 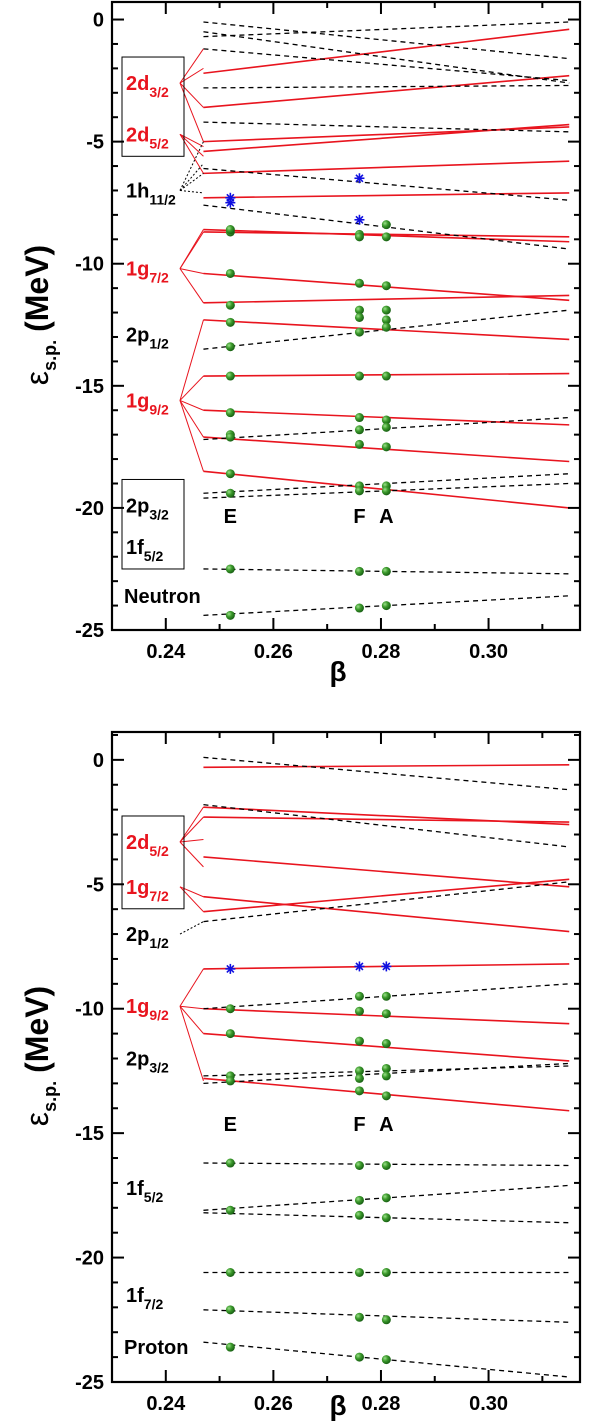 What do you see at coordinates (165, 1025) in the screenshot?
I see `level-label-1g-9-2: 1g9/2` at bounding box center [165, 1025].